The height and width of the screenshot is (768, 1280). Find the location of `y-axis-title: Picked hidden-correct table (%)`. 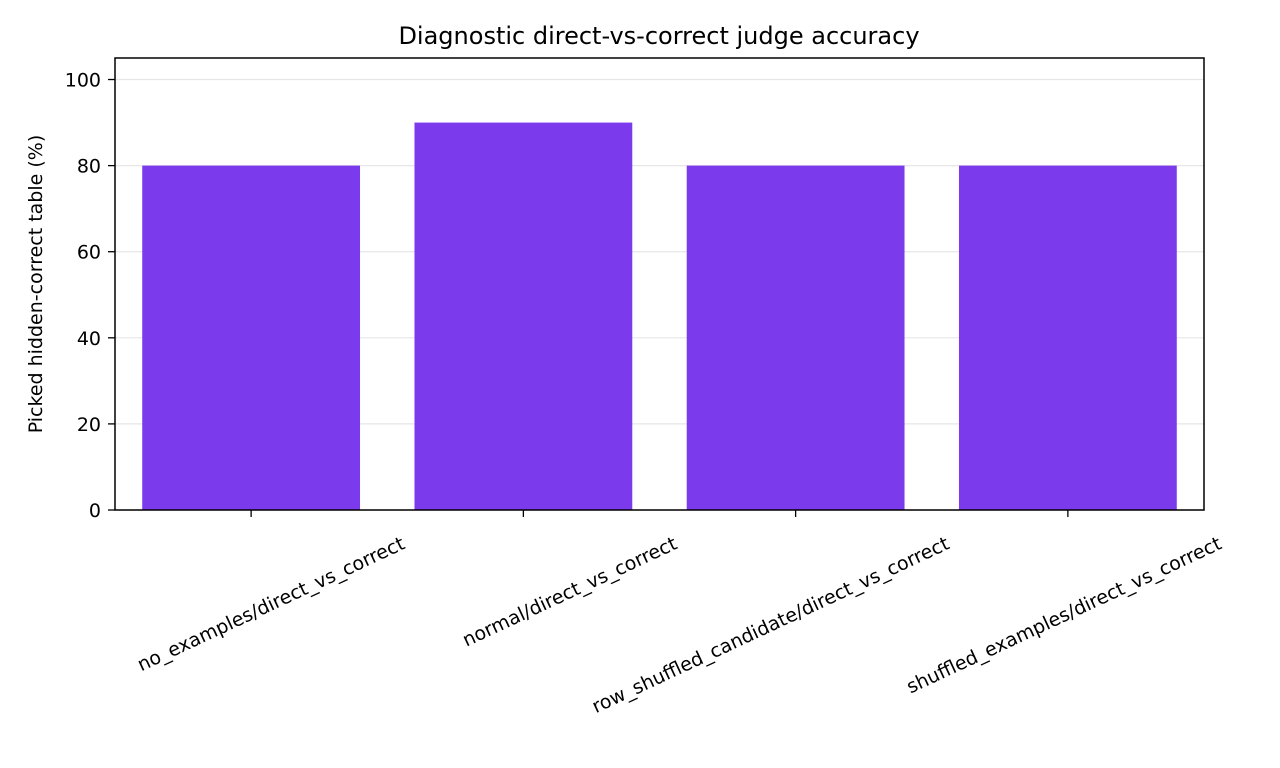

y-axis-title: Picked hidden-correct table (%) is located at coordinates (36, 284).